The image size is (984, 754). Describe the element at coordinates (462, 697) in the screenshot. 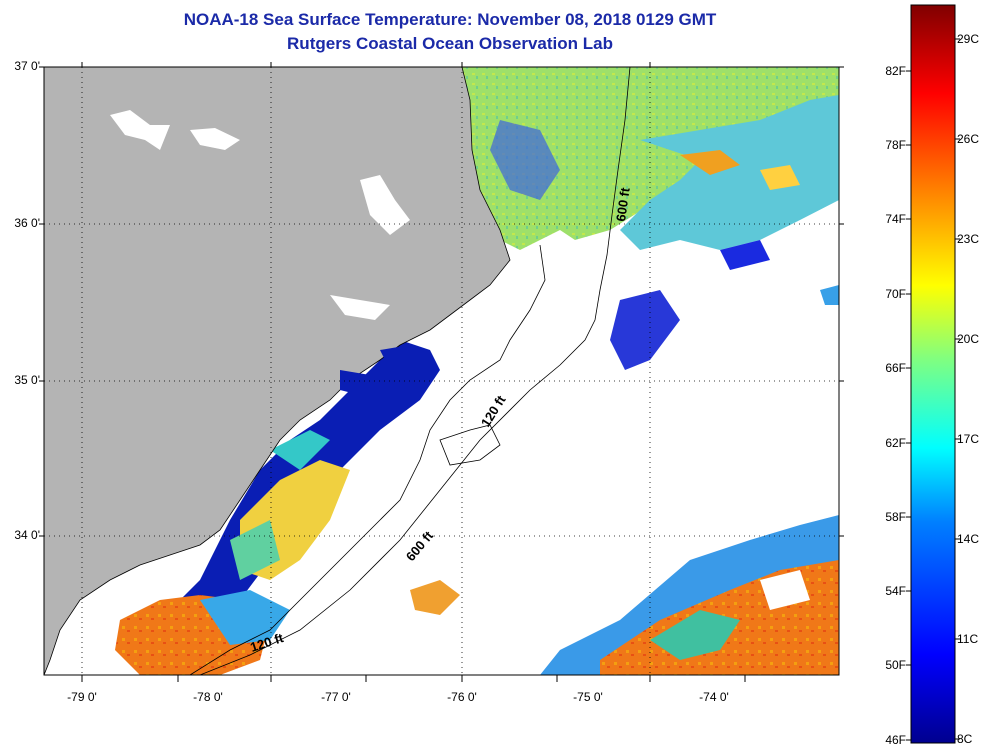

I see `lon-label-3: -76 0'` at that location.